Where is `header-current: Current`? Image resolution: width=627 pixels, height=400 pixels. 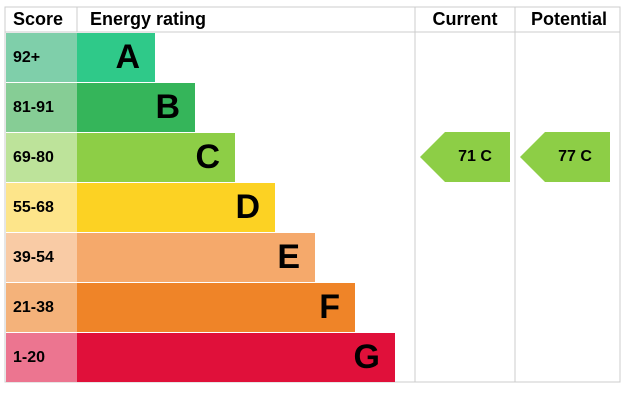 header-current: Current is located at coordinates (464, 19).